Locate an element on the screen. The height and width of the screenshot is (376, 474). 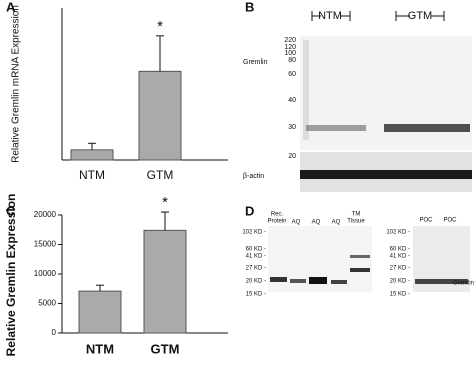
row-label: Gremlin is located at coordinates (255, 62).